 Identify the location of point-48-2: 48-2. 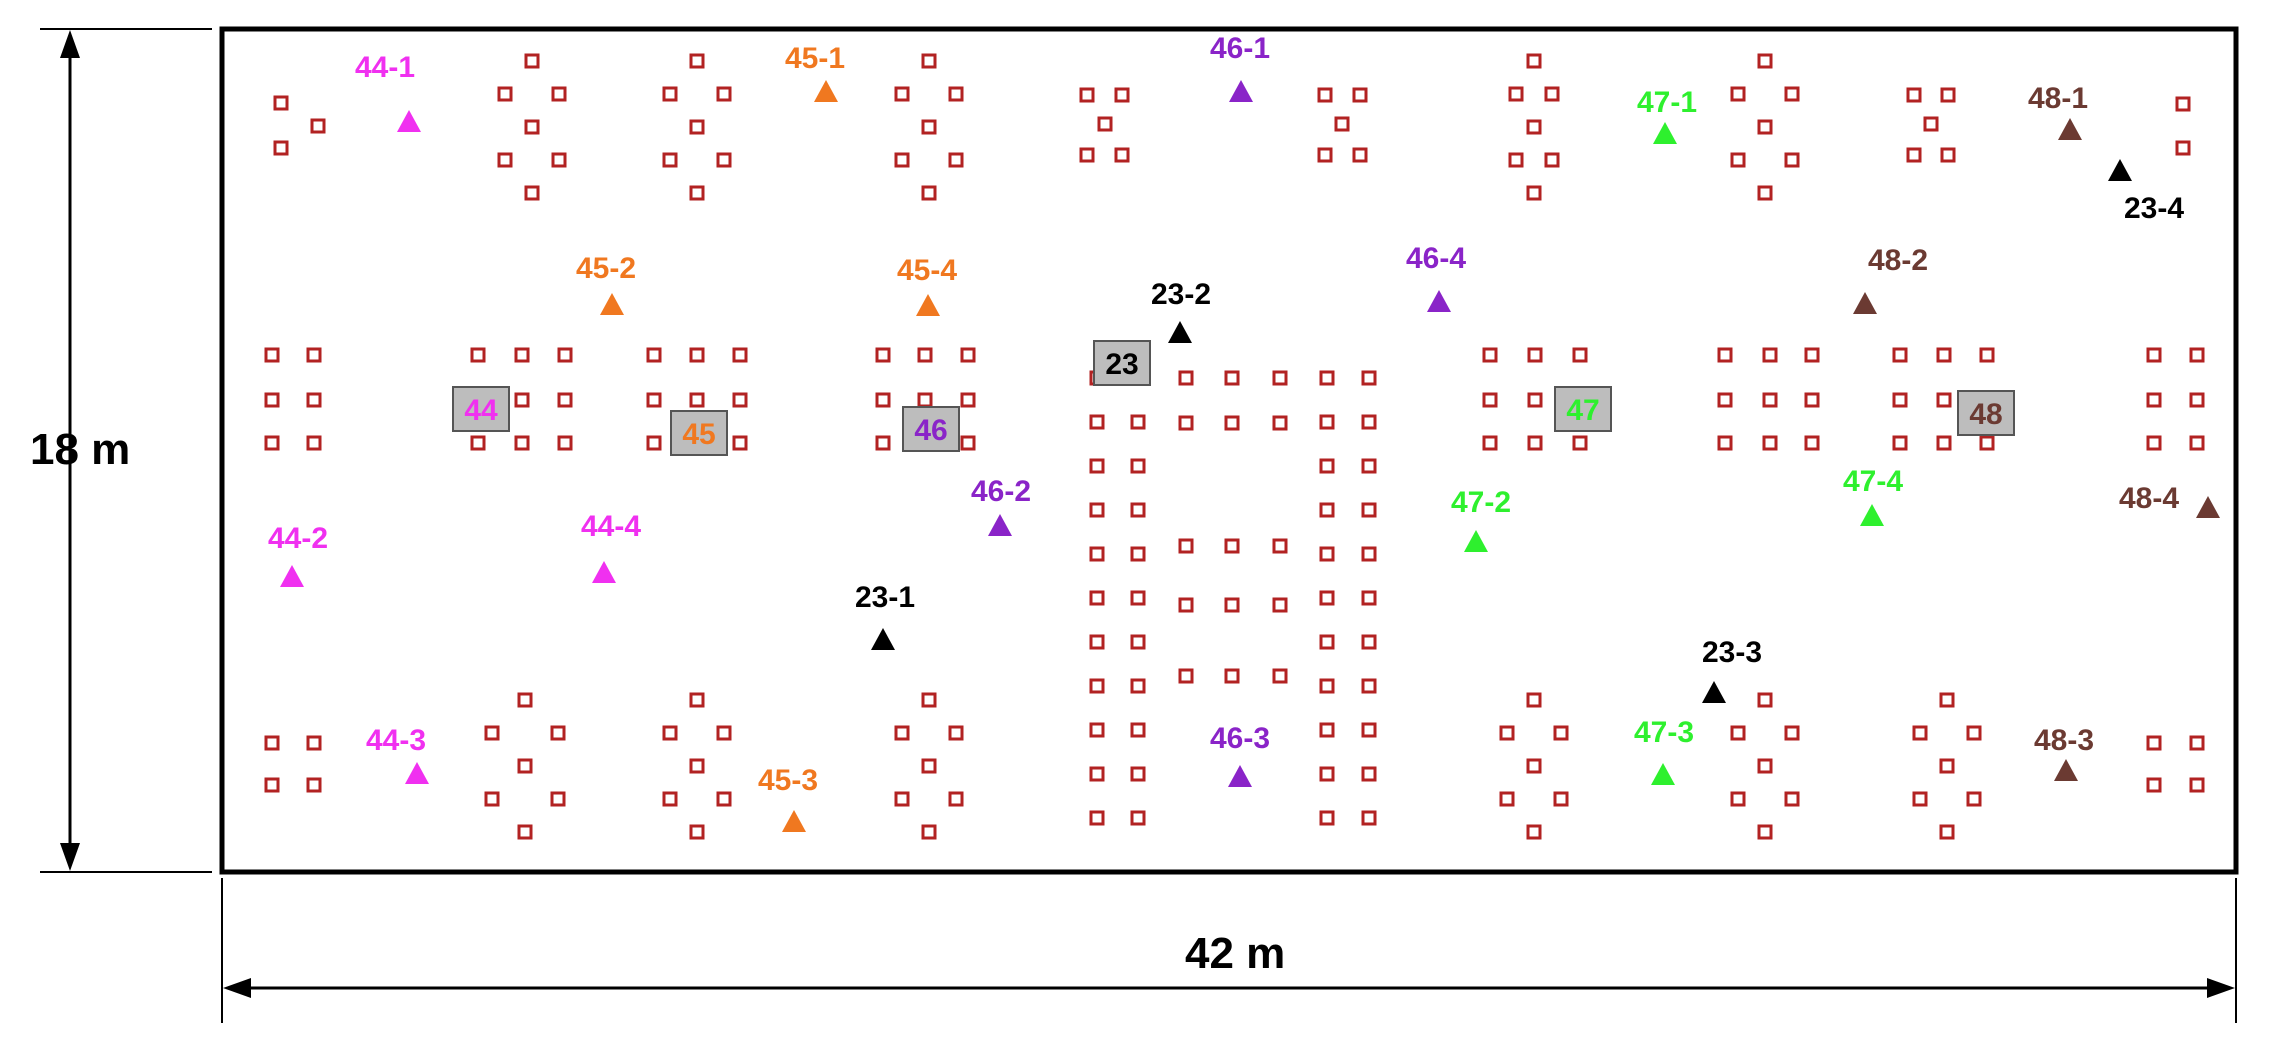
(1890, 279).